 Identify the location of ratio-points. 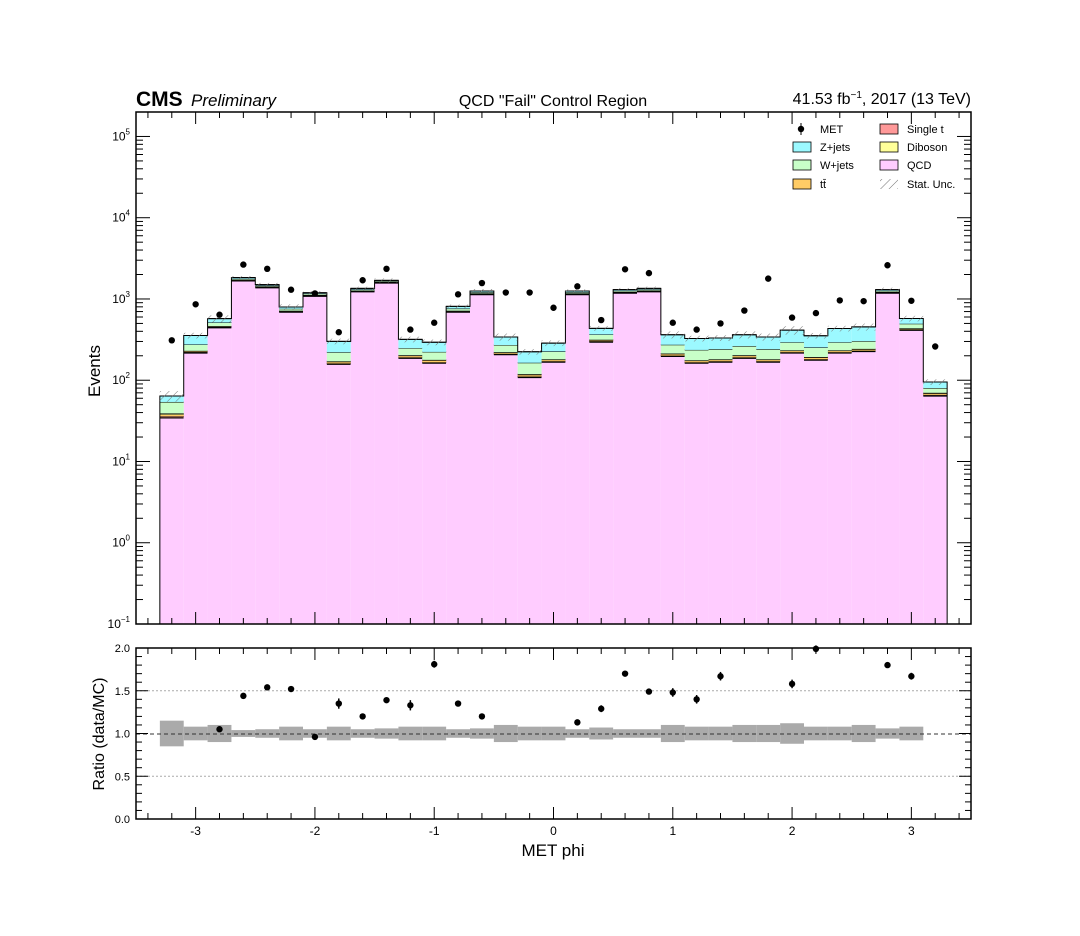
(565, 693).